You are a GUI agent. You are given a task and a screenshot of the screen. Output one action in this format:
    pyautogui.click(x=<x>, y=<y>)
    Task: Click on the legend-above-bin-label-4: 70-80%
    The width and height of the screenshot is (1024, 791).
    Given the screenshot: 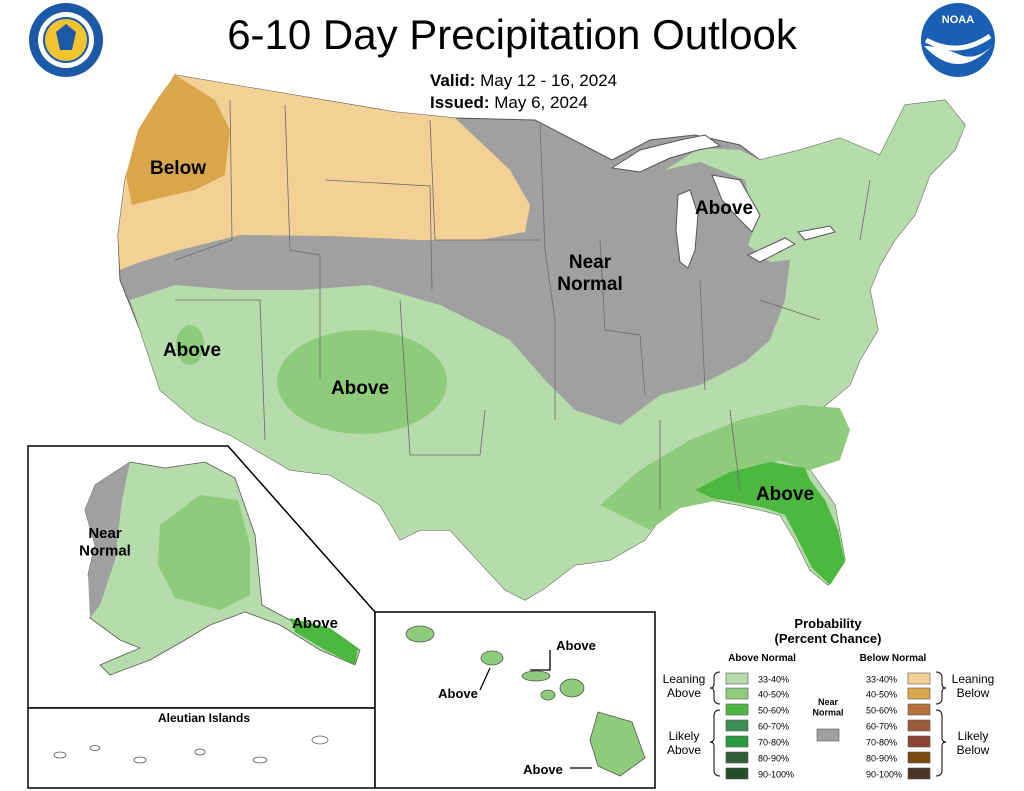 What is the action you would take?
    pyautogui.click(x=773, y=743)
    